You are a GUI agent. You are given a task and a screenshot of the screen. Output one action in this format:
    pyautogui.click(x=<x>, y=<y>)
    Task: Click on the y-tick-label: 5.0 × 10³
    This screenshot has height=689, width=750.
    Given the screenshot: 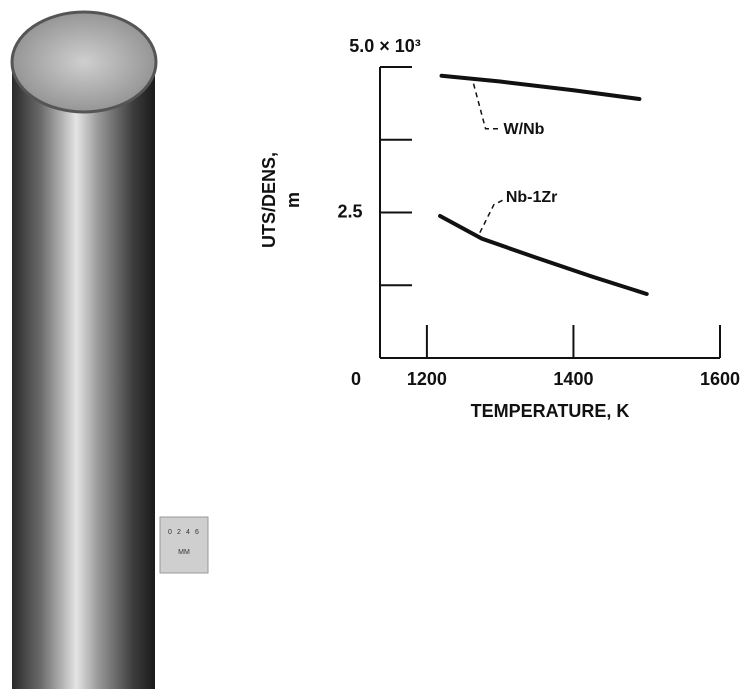 What is the action you would take?
    pyautogui.click(x=385, y=46)
    